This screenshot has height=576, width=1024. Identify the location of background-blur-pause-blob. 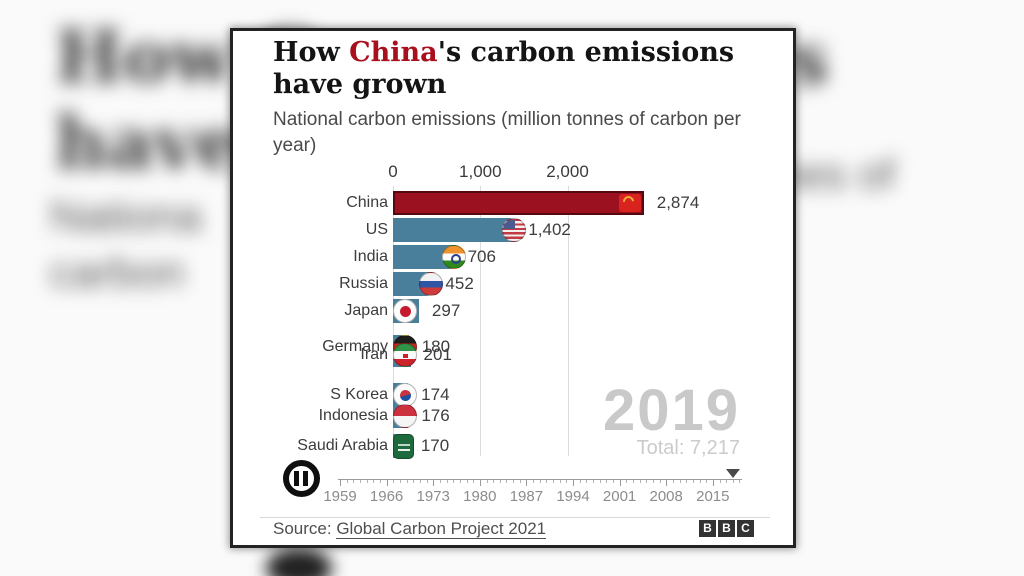
(299, 562).